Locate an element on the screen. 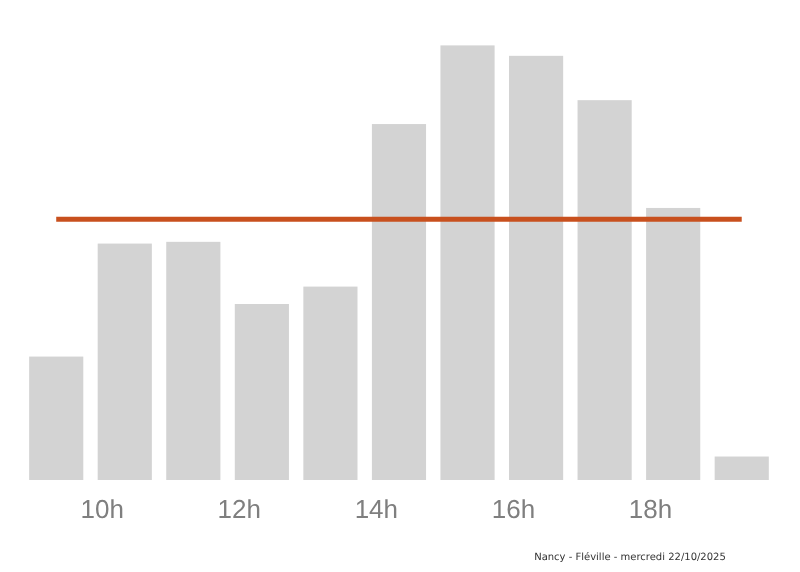  x-tick-label: 14h is located at coordinates (376, 509).